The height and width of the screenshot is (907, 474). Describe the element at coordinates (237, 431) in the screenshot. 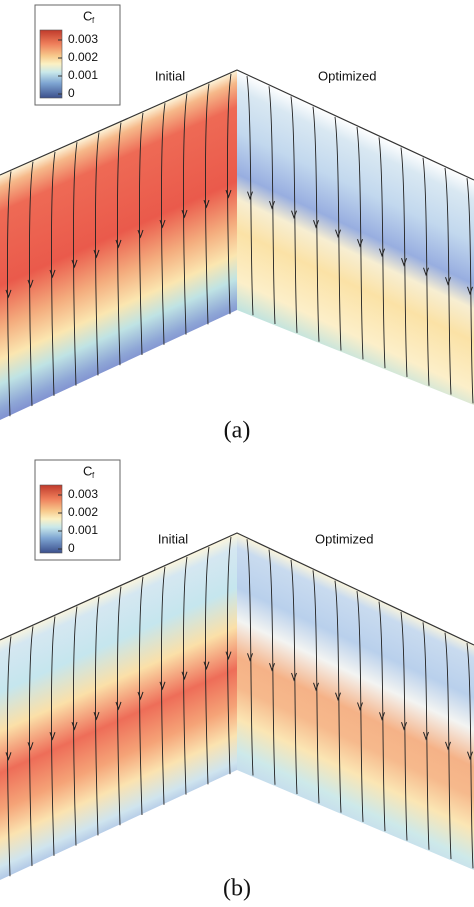

I see `caption: (a)` at that location.